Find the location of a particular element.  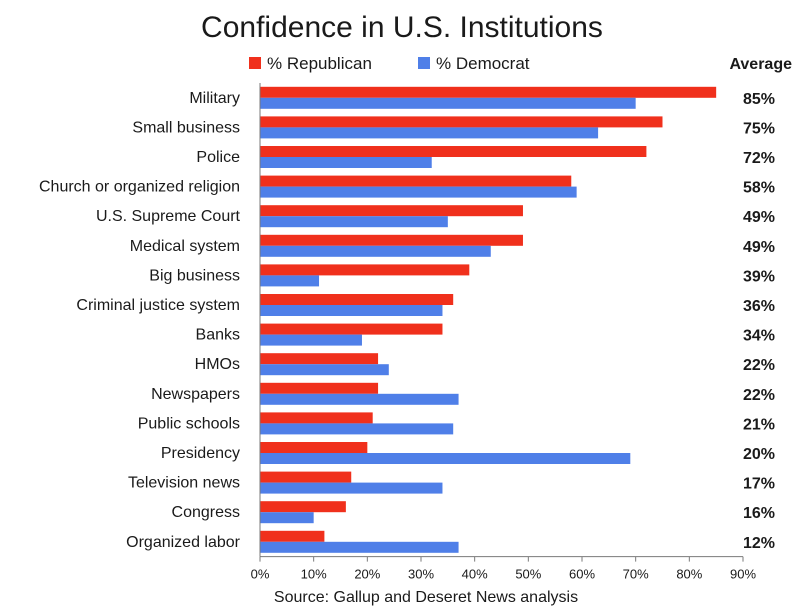

bar-democrat-organized-labor is located at coordinates (359, 547).